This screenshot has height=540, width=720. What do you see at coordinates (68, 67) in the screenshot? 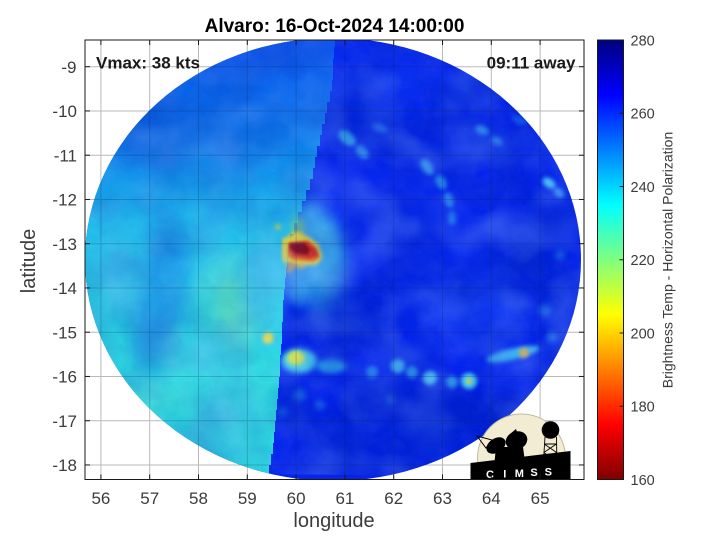
I see `svg-text: -9` at bounding box center [68, 67].